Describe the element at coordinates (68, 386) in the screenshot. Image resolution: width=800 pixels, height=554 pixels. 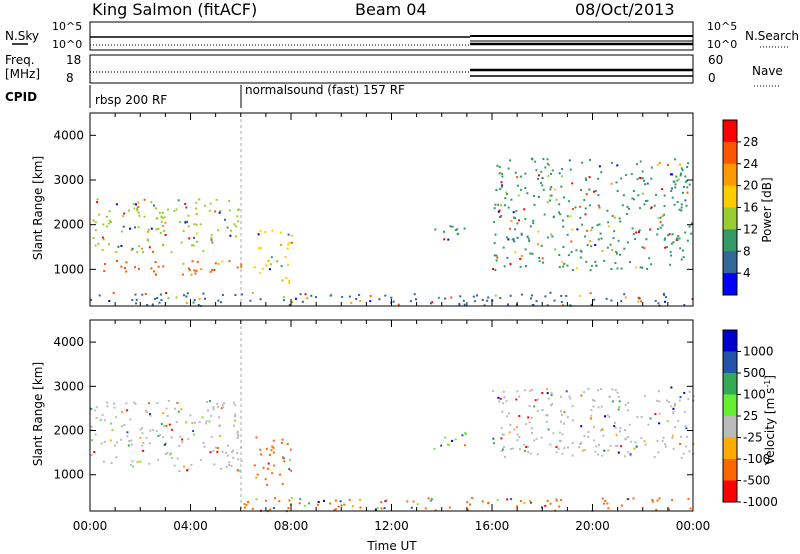
I see `y-tick-label: 3000` at that location.